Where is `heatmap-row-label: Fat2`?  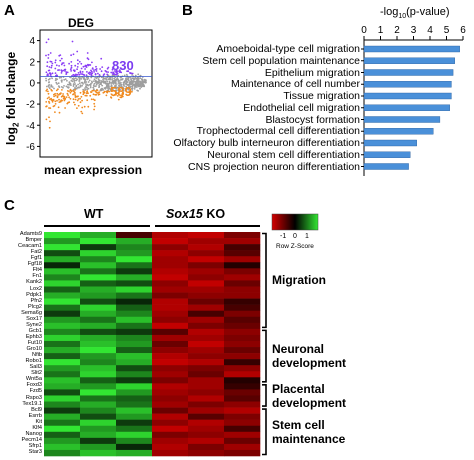 heatmap-row-label: Fat2 is located at coordinates (36, 252).